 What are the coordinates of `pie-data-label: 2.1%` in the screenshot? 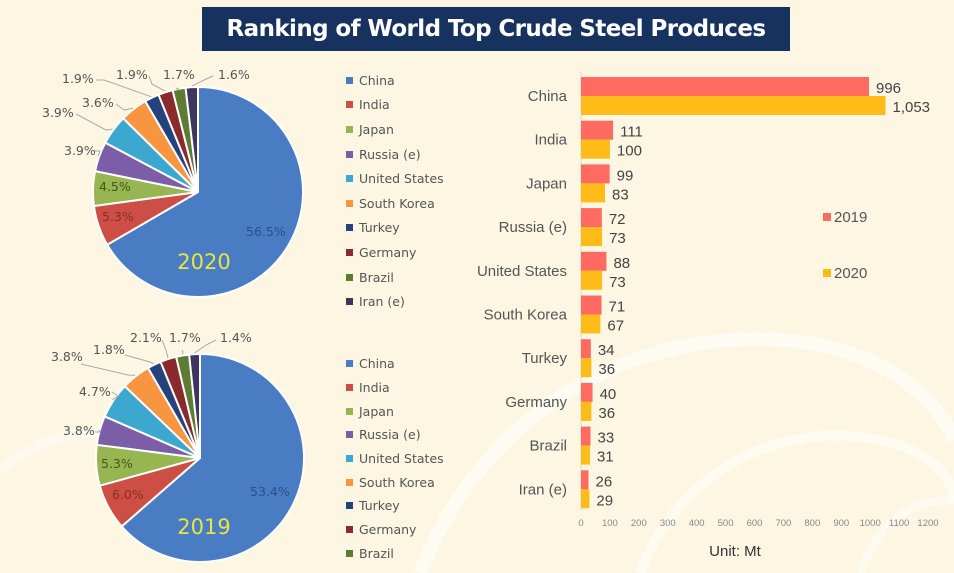 It's located at (146, 337).